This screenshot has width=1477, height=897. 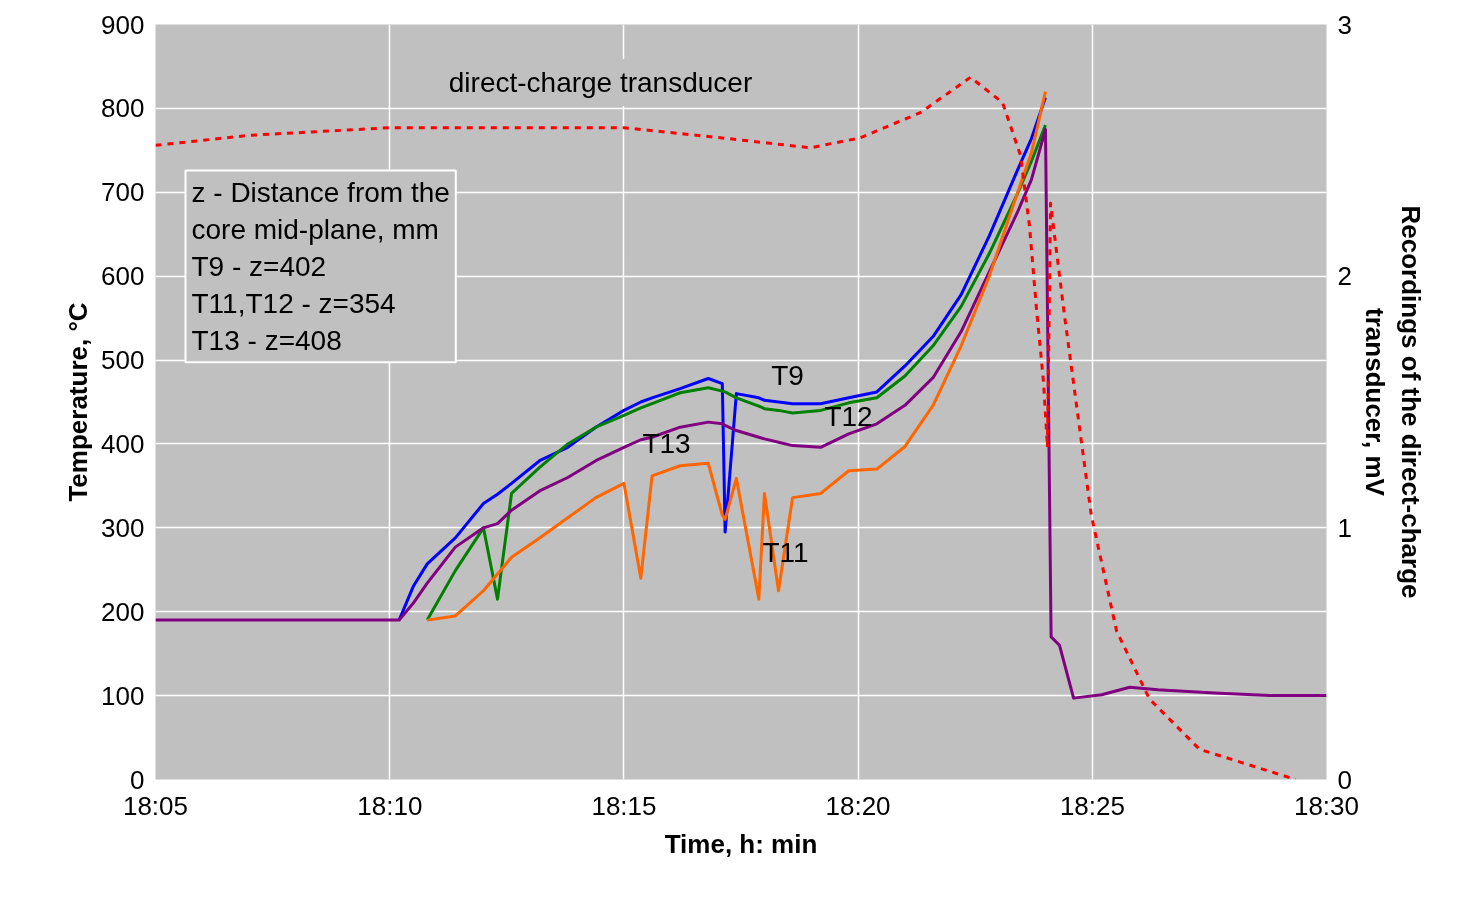 What do you see at coordinates (123, 108) in the screenshot?
I see `y-tick-label: 800` at bounding box center [123, 108].